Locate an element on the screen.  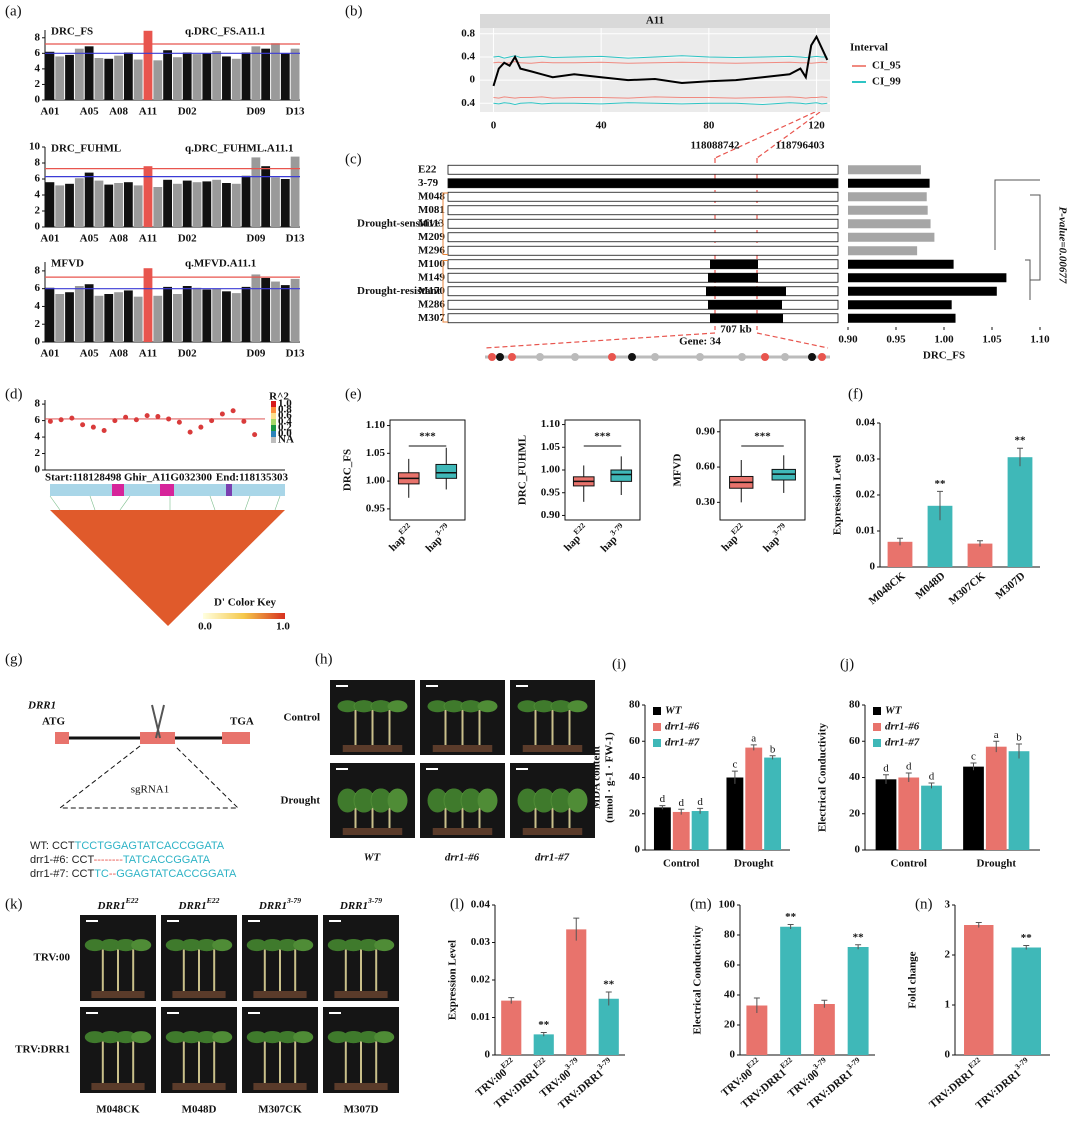
x-tick-label: Drought is located at coordinates (996, 864).